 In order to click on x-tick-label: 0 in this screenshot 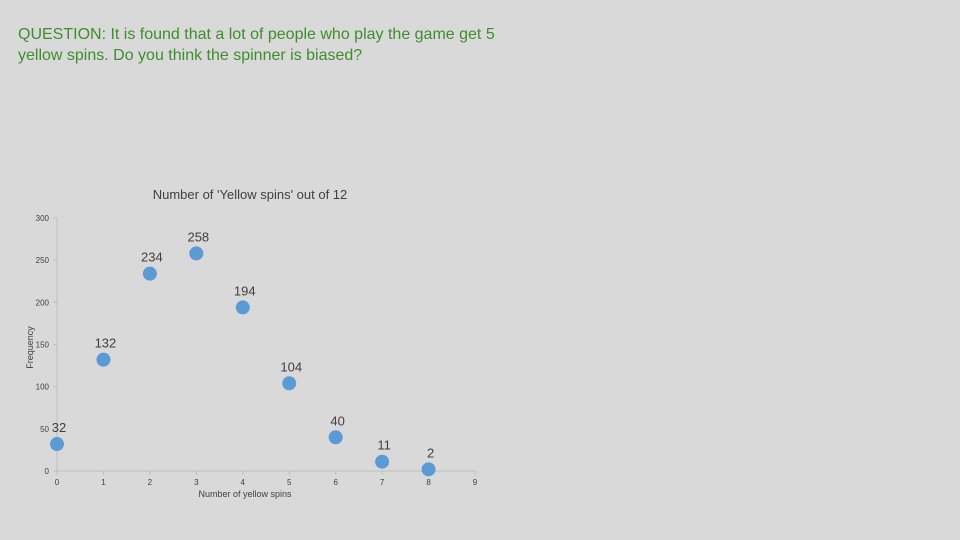, I will do `click(57, 482)`.